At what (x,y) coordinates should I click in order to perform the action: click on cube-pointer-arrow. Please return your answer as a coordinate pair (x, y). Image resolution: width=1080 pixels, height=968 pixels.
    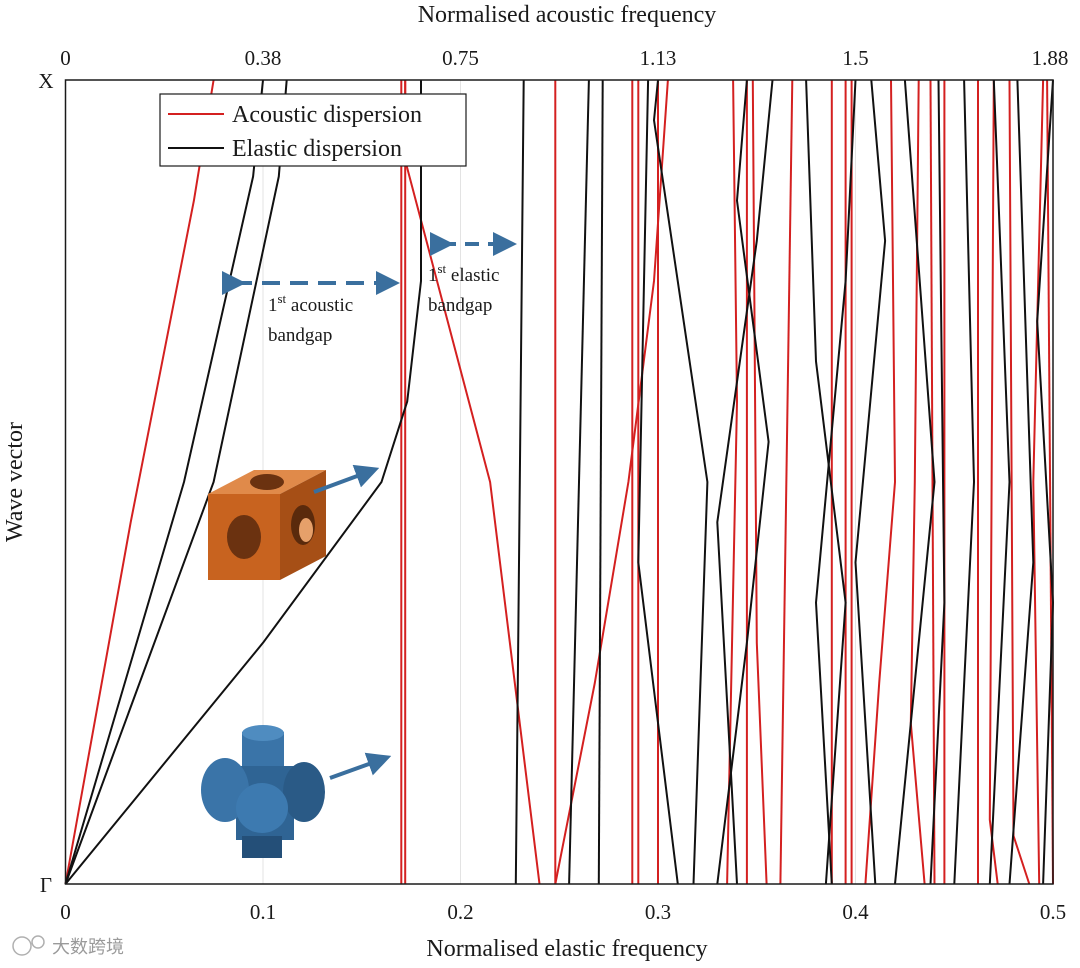
    Looking at the image, I should click on (346, 479).